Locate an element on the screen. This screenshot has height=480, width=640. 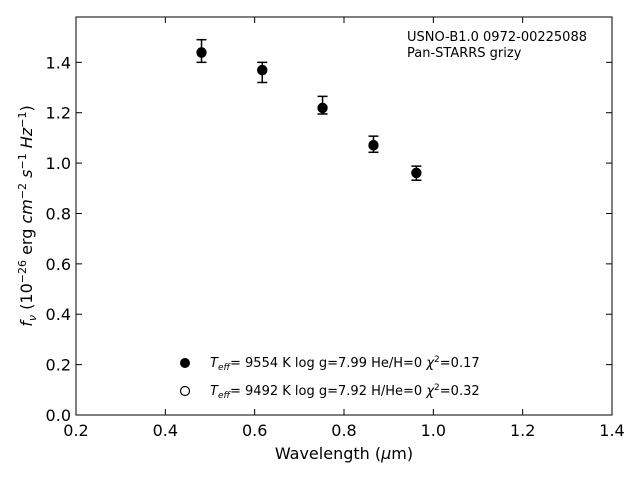
error-bars is located at coordinates (309, 109).